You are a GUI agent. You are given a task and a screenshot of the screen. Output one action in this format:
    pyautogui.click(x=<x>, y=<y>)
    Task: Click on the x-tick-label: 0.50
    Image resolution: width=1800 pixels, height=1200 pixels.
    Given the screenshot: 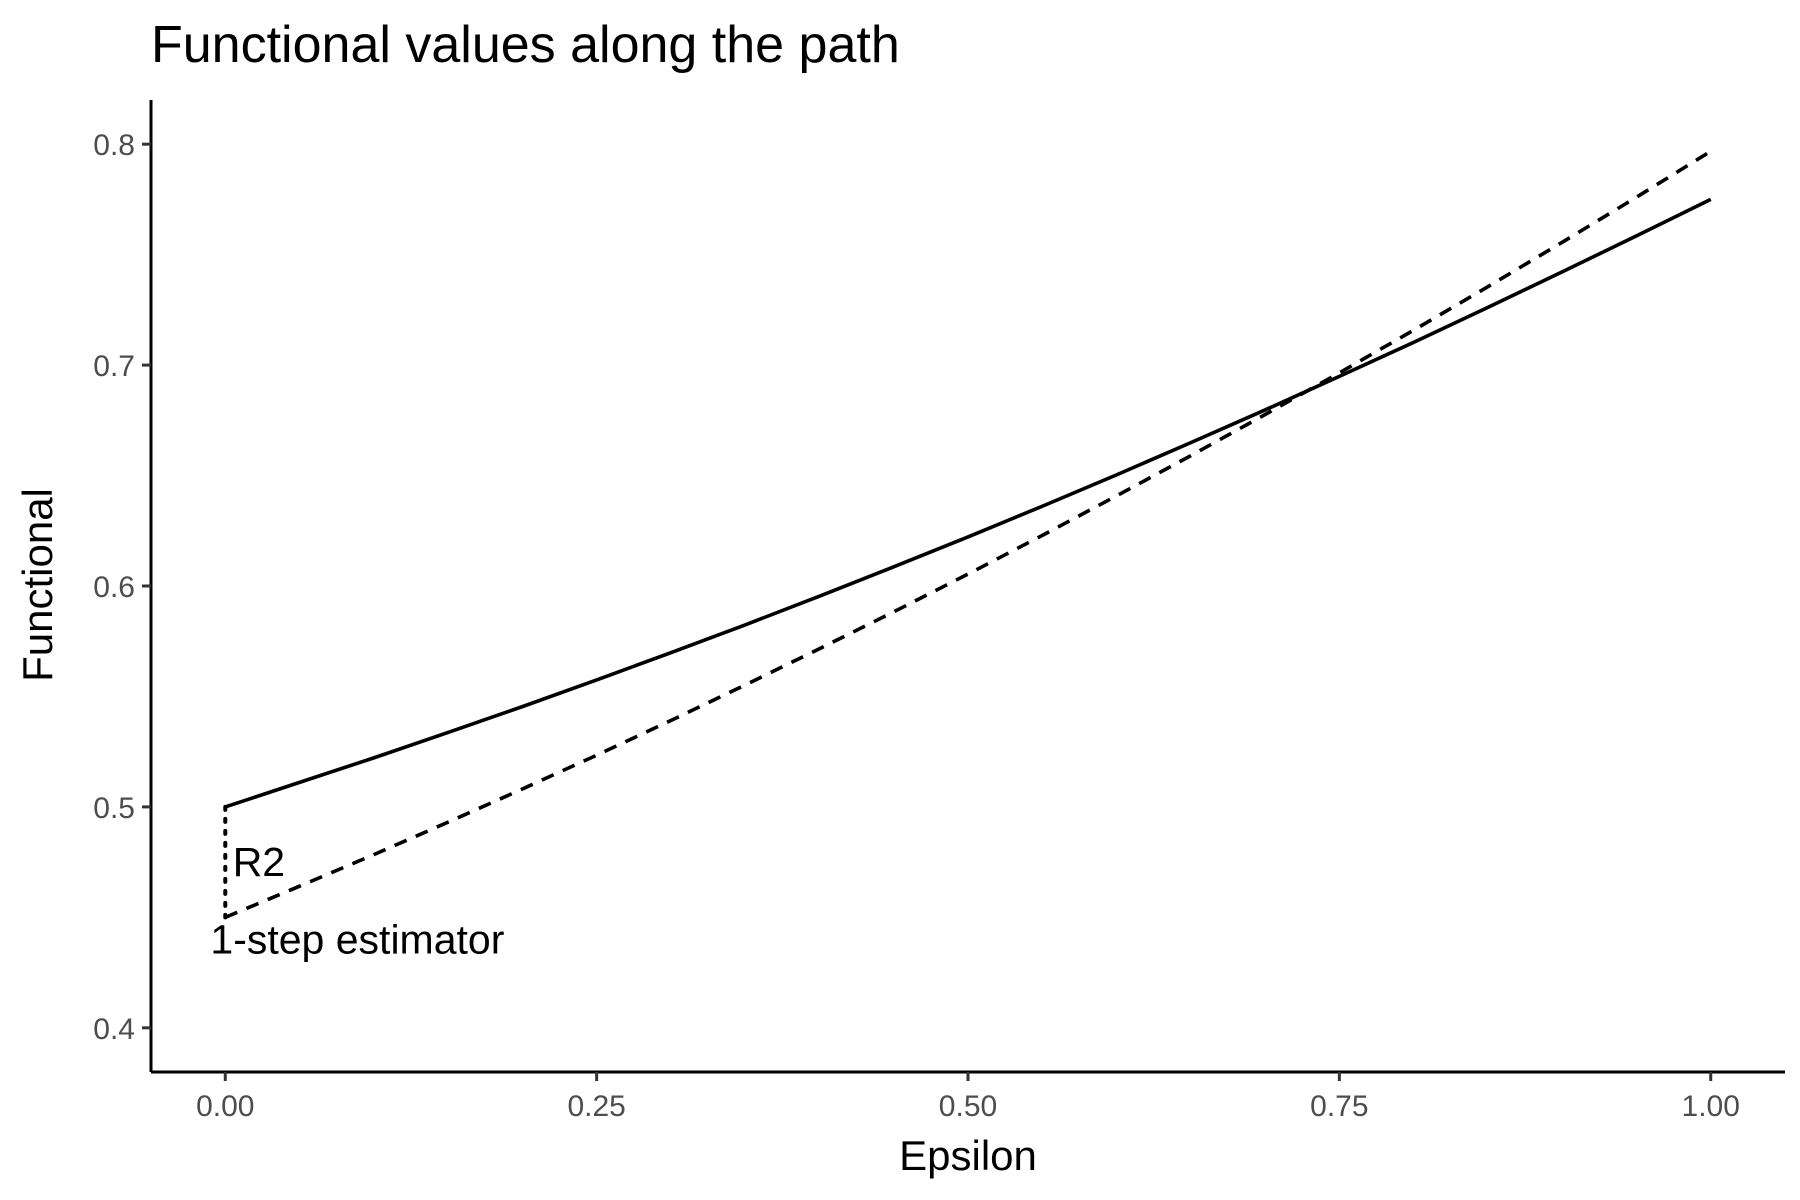 What is the action you would take?
    pyautogui.click(x=968, y=1106)
    